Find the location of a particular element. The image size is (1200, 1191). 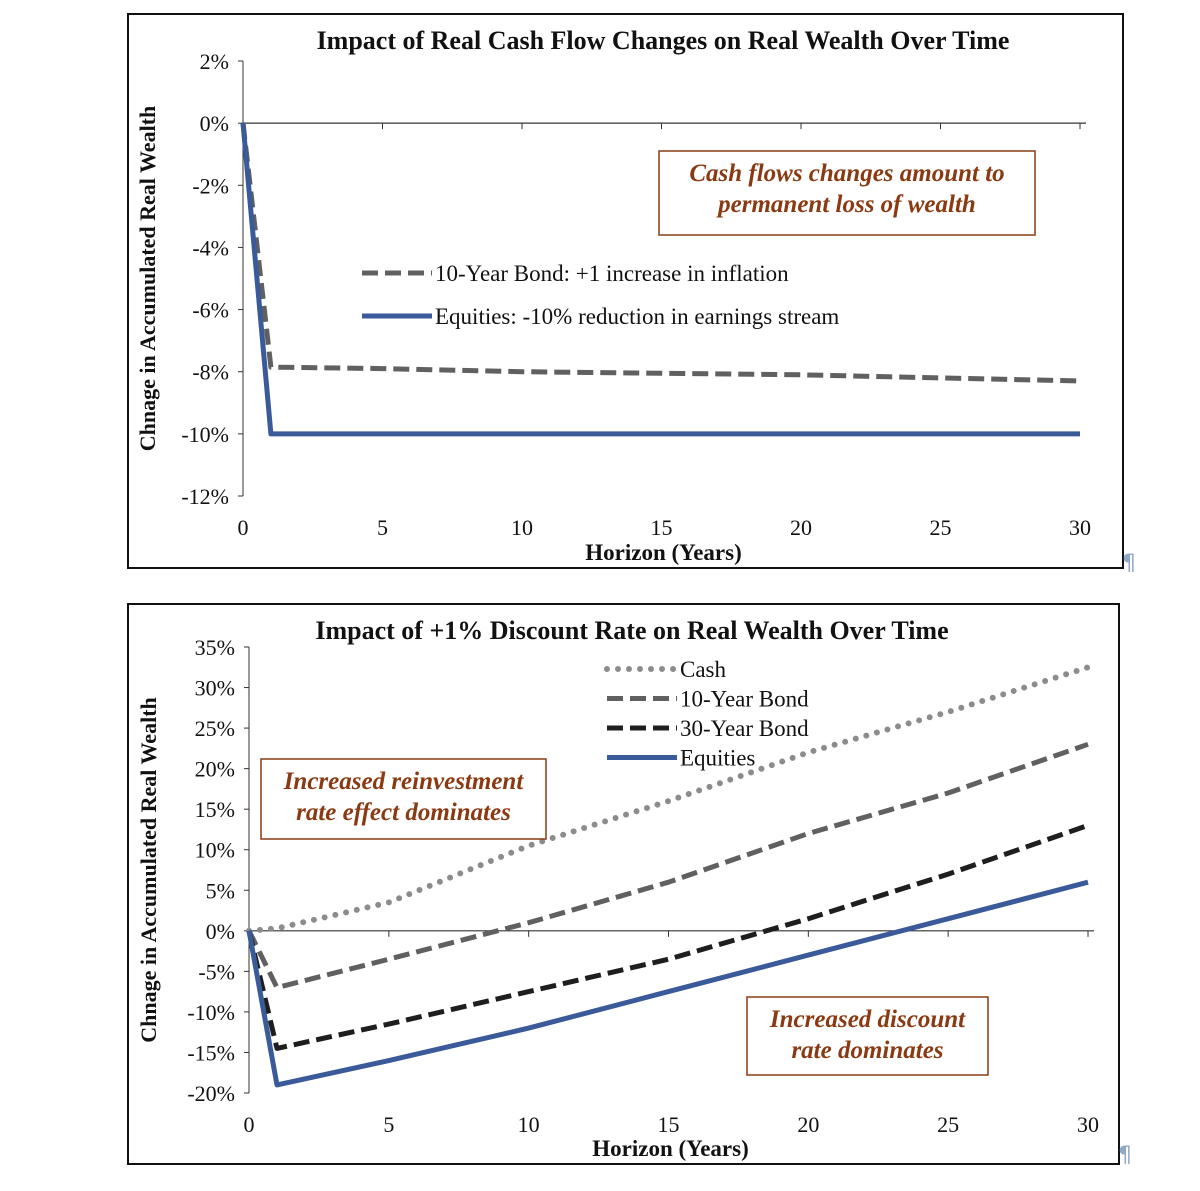

y-tick-label: 20% is located at coordinates (215, 769).